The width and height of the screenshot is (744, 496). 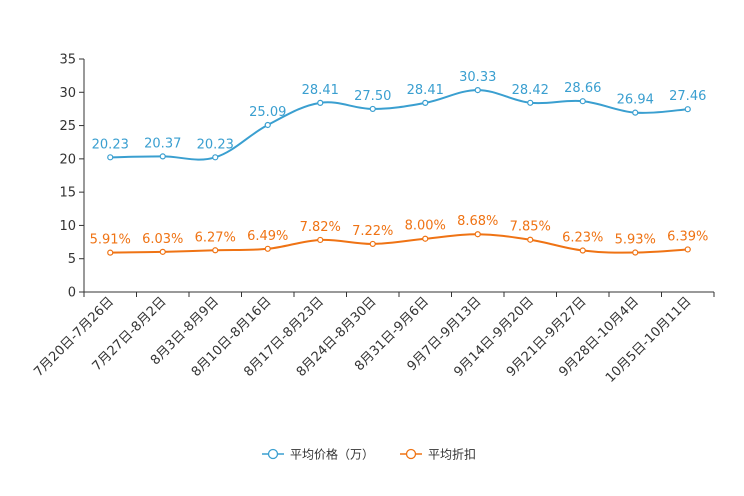 What do you see at coordinates (162, 143) in the screenshot?
I see `data-label: 20.37` at bounding box center [162, 143].